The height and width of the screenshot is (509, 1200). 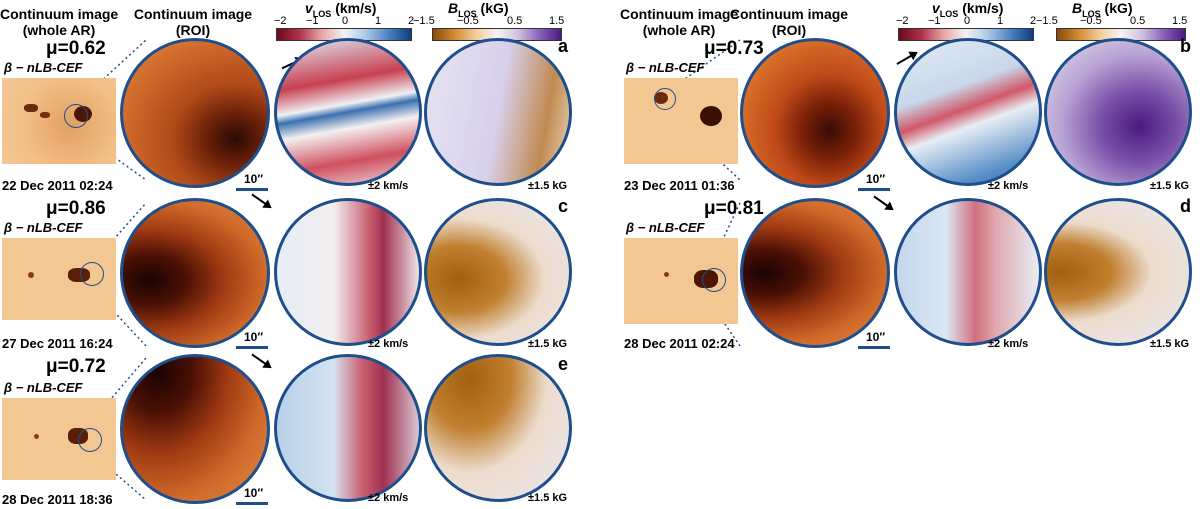 I want to click on vlos-colorbar-title-right: vLOS (km/s), so click(x=967, y=9).